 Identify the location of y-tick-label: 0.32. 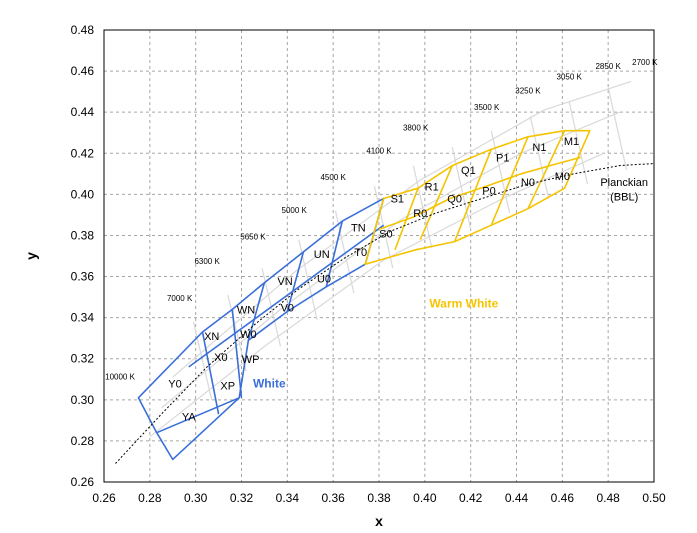
(83, 359).